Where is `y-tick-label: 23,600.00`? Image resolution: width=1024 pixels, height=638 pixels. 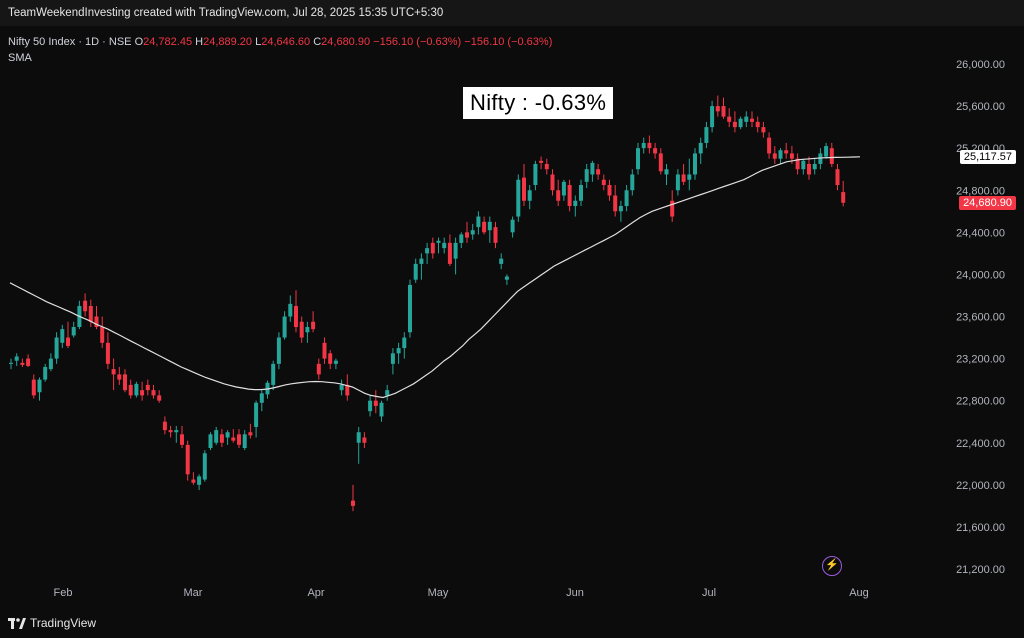 y-tick-label: 23,600.00 is located at coordinates (980, 318).